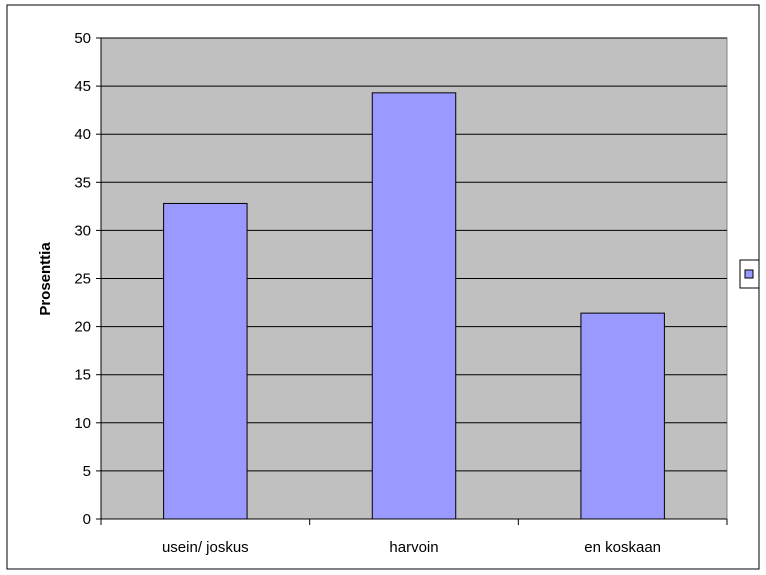 This screenshot has height=575, width=766. I want to click on y-tick-labels: 0 5 10 15 20 25 30 35 40 45 50, so click(82, 279).